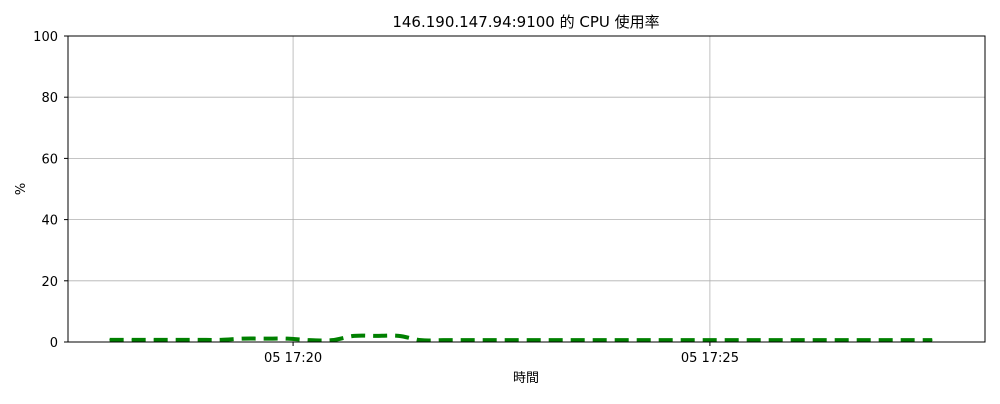  I want to click on y-tick-label: 60, so click(49, 159).